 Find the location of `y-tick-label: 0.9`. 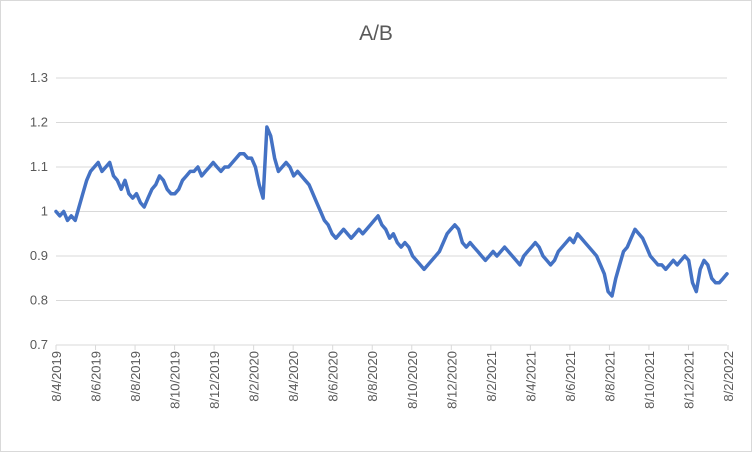

y-tick-label: 0.9 is located at coordinates (39, 255).